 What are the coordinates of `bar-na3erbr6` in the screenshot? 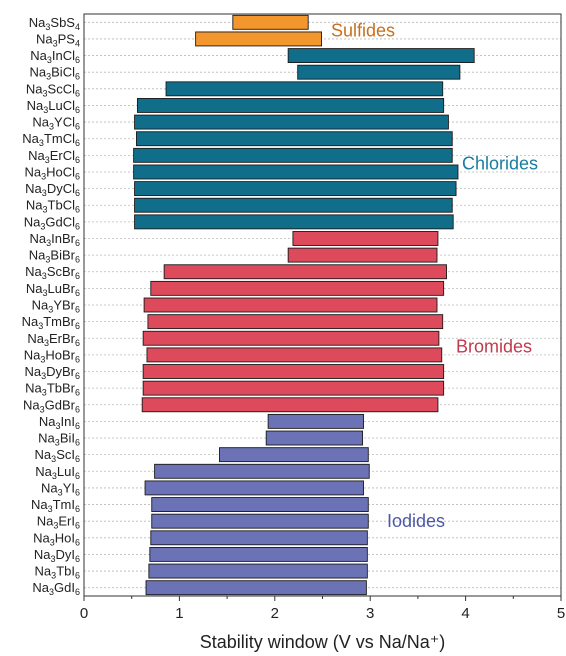 It's located at (291, 338).